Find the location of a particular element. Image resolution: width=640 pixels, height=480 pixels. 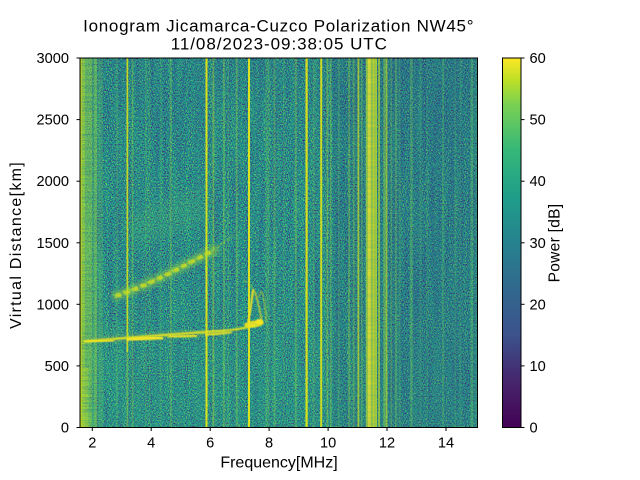

svg-text: 4 is located at coordinates (151, 444).